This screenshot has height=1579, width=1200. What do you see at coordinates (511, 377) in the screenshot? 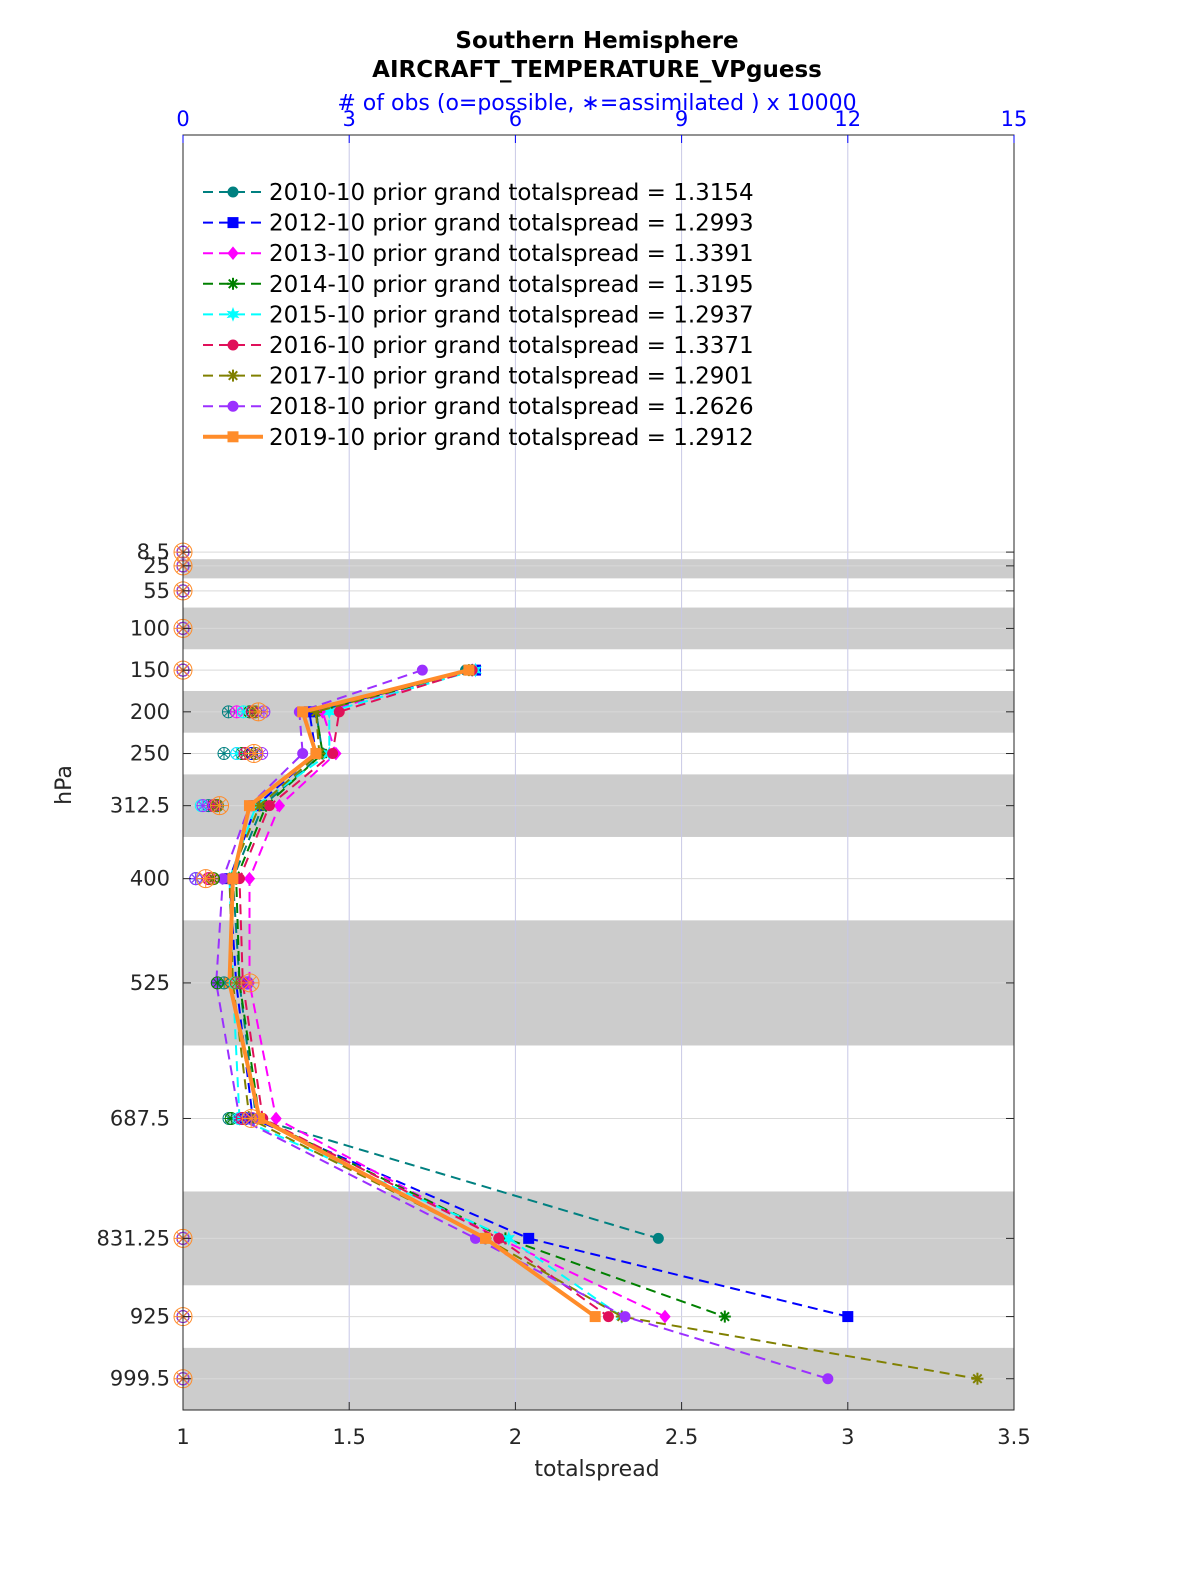
I see `legend-label: 2017-10 prior grand totalspread = 1.2901` at bounding box center [511, 377].